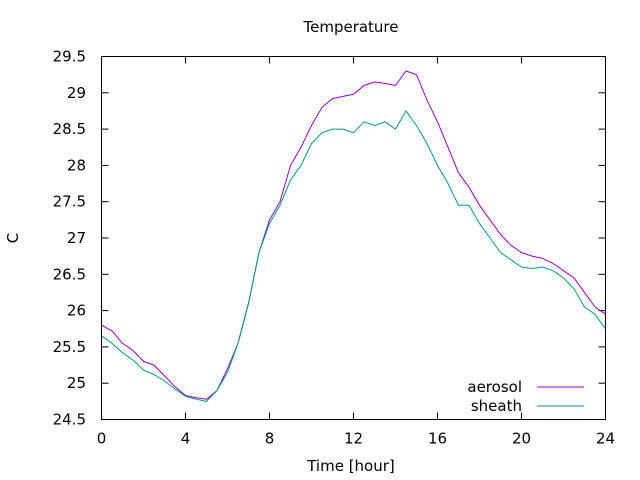 This screenshot has width=640, height=480. Describe the element at coordinates (69, 129) in the screenshot. I see `y-tick-label: 28.5` at that location.